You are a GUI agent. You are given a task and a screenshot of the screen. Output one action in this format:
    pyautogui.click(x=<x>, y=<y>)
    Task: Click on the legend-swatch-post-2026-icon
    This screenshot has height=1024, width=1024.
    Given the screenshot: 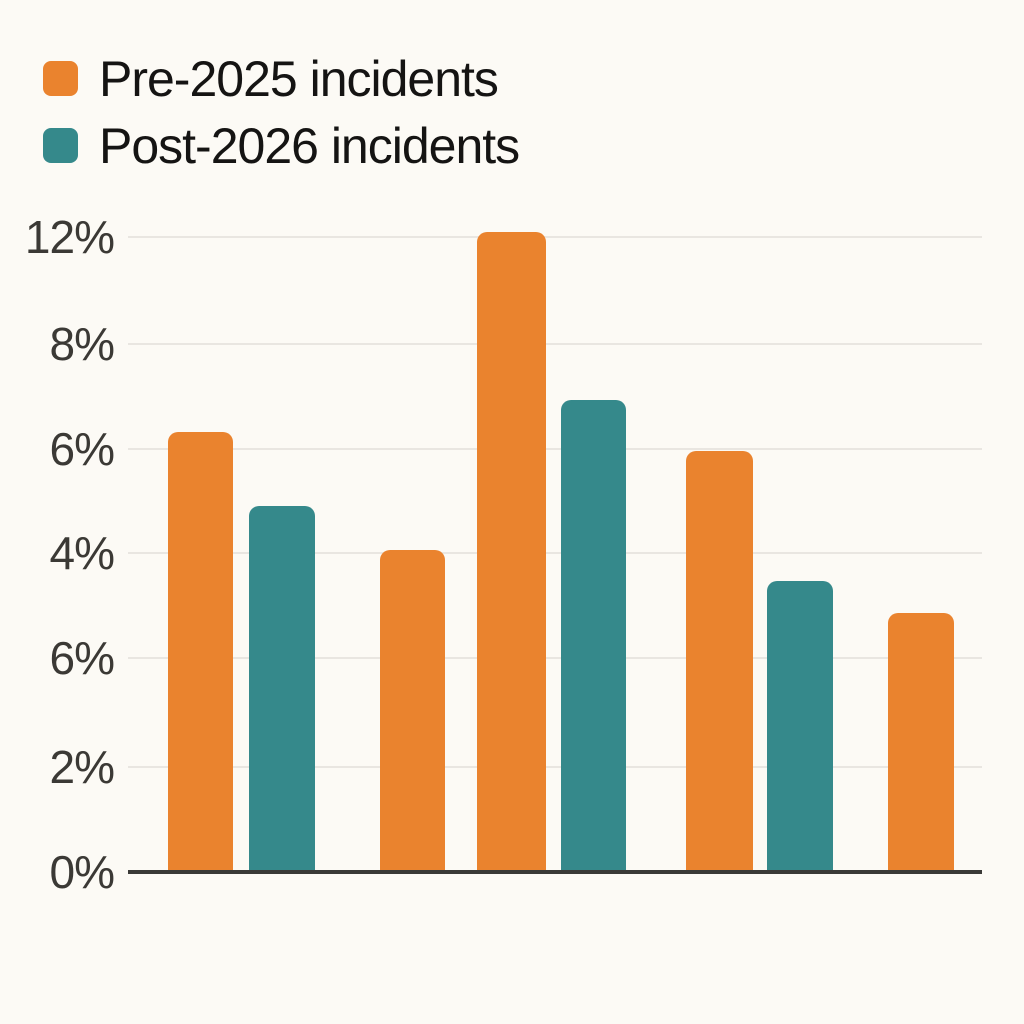 What is the action you would take?
    pyautogui.click(x=60, y=145)
    